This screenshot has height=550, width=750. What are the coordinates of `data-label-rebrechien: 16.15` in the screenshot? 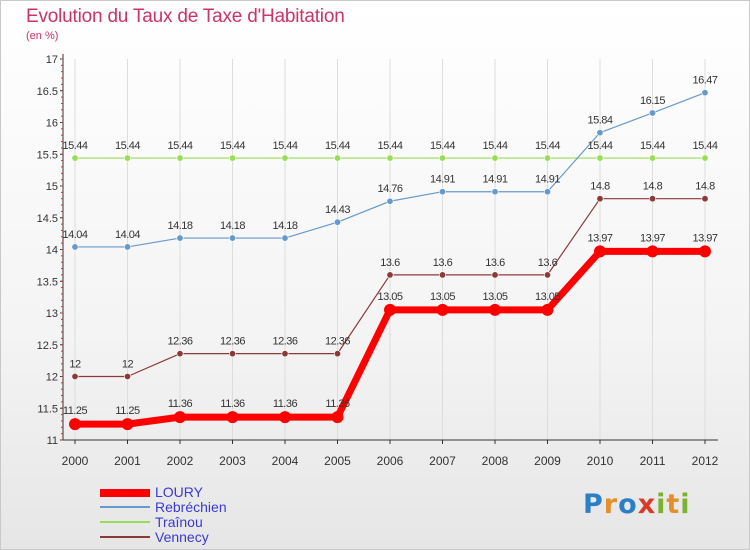 It's located at (652, 101).